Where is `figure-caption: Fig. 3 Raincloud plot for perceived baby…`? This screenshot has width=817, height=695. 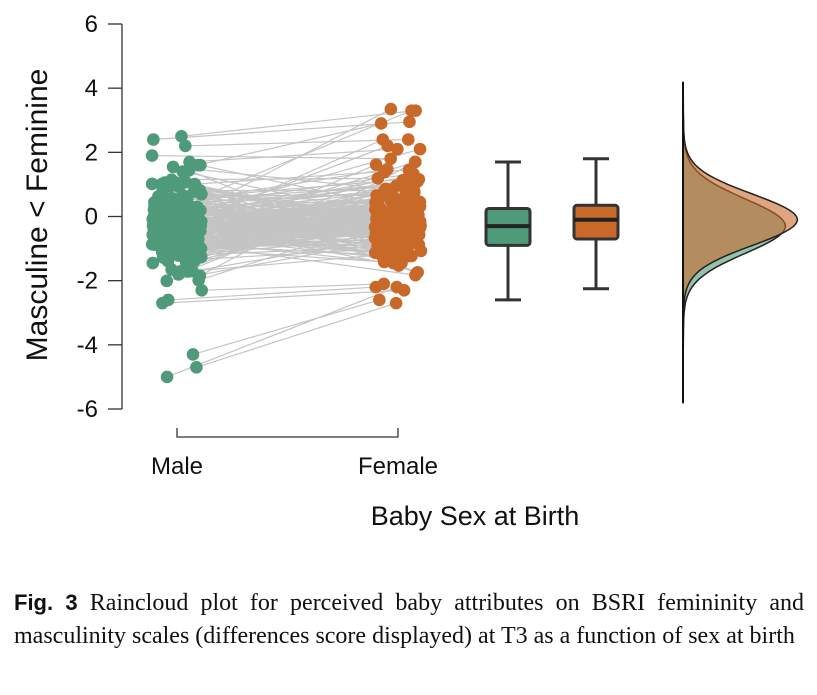
figure-caption: Fig. 3 Raincloud plot for perceived baby… is located at coordinates (409, 619).